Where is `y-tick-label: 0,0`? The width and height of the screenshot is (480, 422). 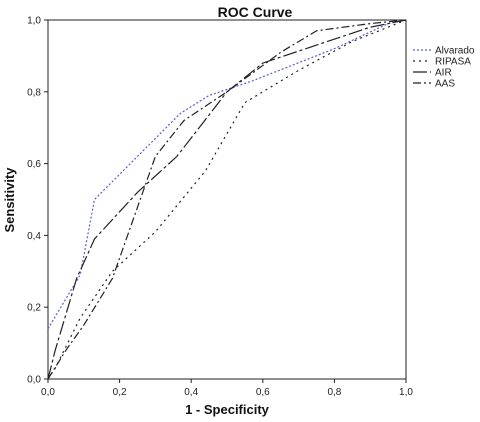 y-tick-label: 0,0 is located at coordinates (34, 380).